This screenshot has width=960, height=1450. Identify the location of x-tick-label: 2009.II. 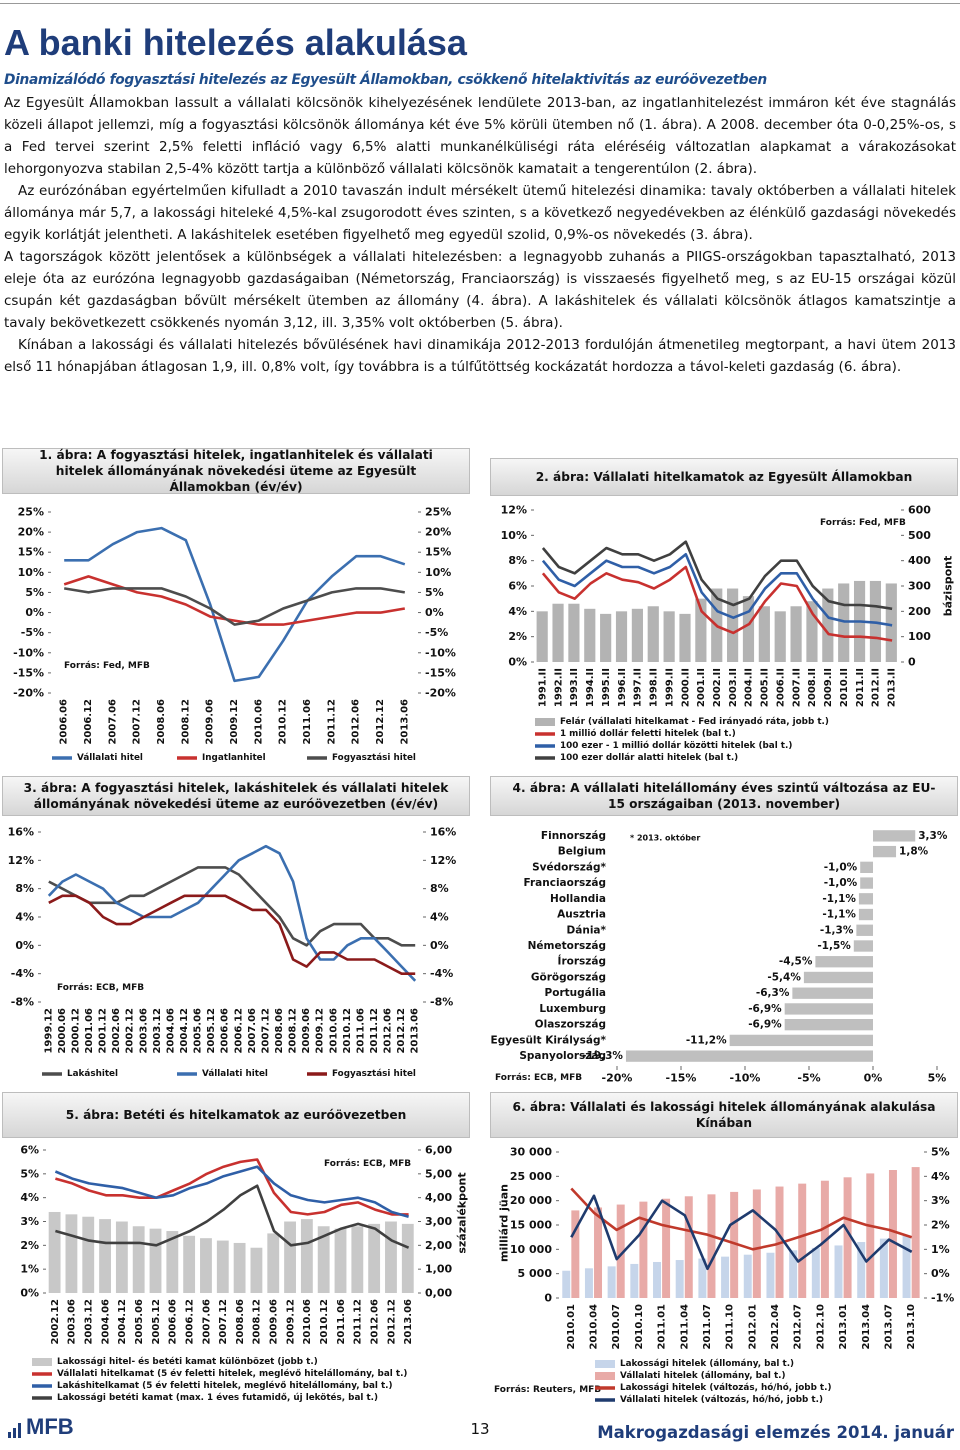
(828, 687).